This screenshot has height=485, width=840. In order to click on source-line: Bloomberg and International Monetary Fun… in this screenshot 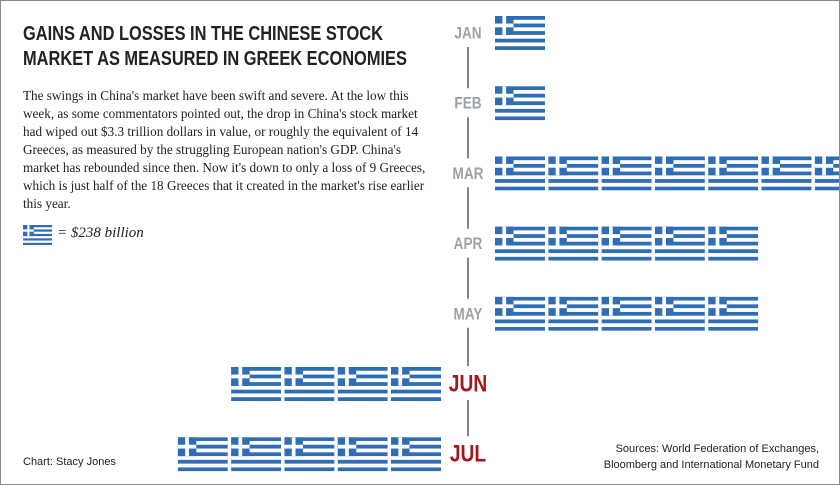, I will do `click(711, 465)`.